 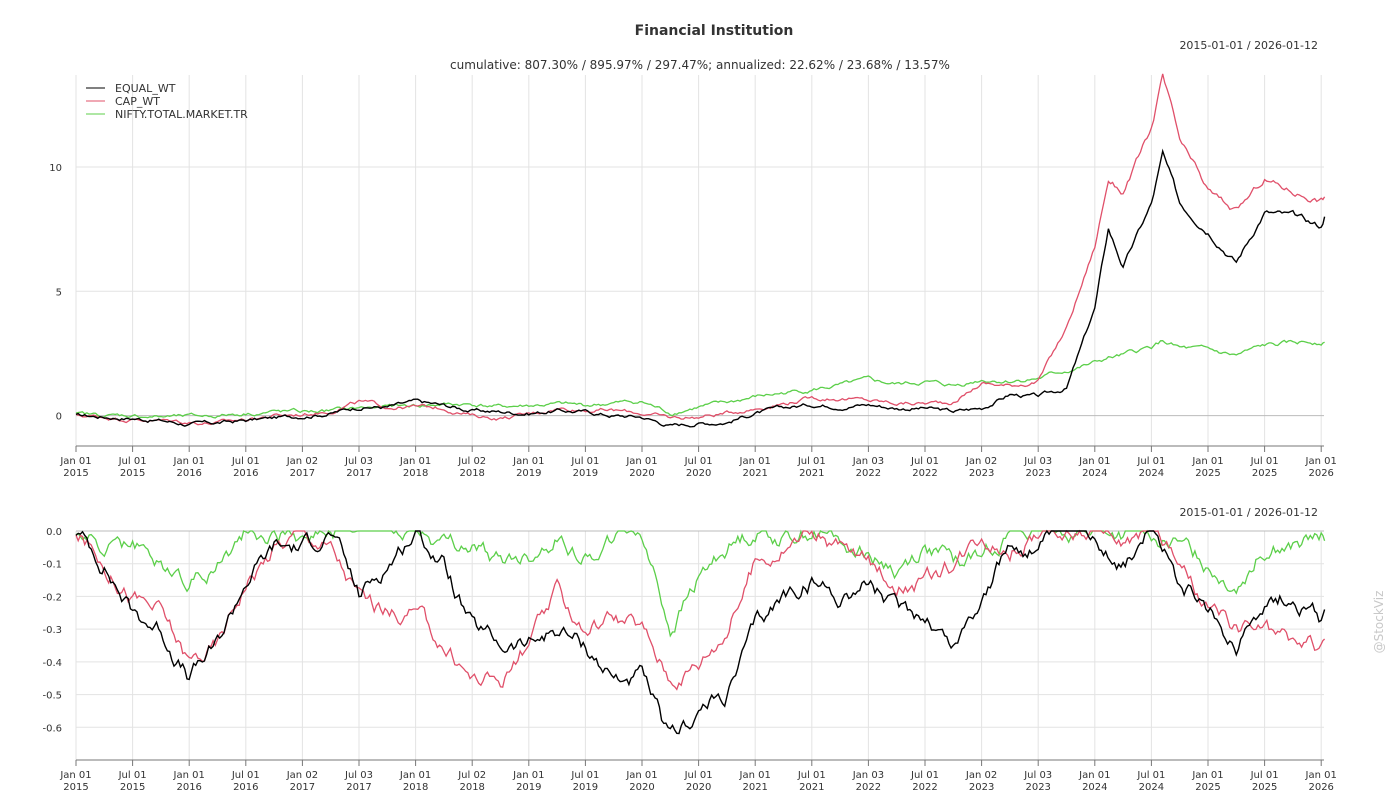 I want to click on y-tick-label: -0.2, so click(x=52, y=597).